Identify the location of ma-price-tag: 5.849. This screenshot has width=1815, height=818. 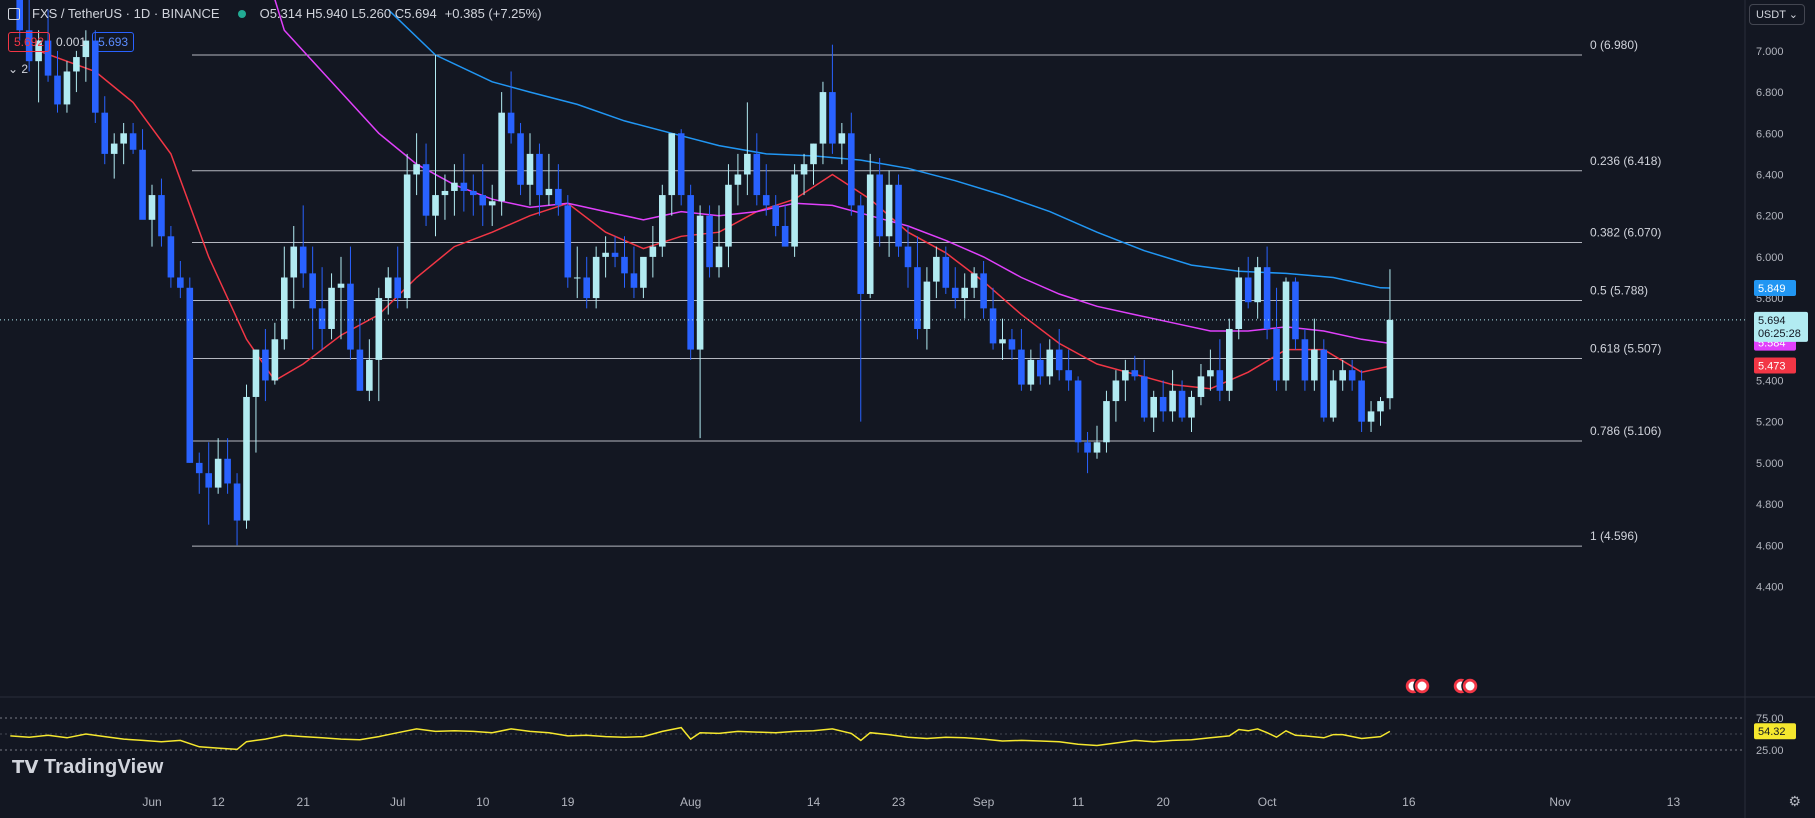
(1772, 289).